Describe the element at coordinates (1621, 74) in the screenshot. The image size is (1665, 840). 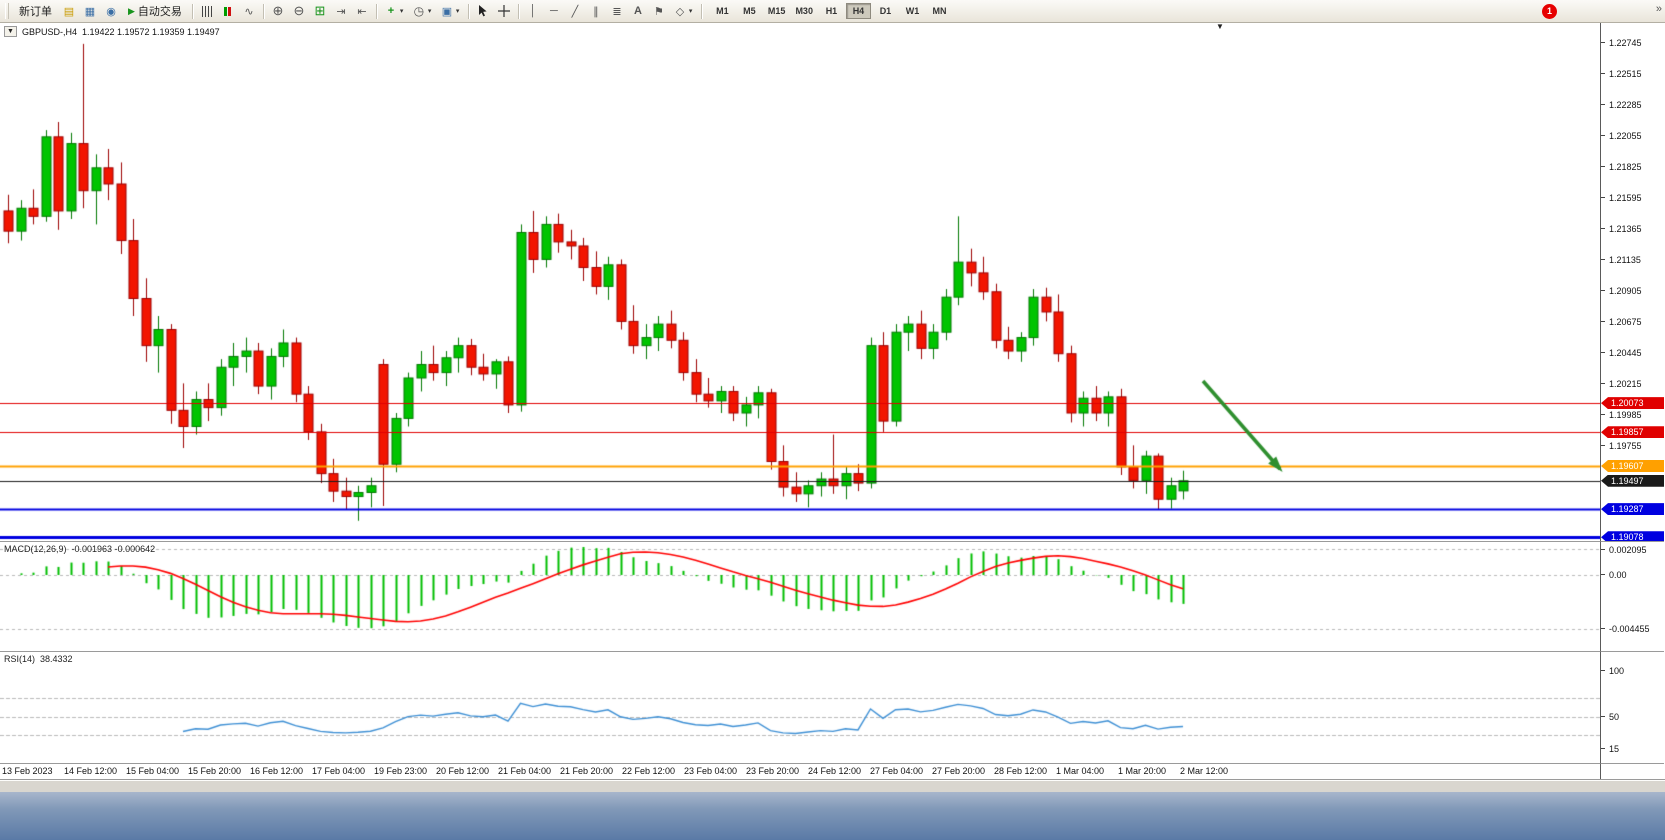
I see `price-axis-label: 1.22515` at that location.